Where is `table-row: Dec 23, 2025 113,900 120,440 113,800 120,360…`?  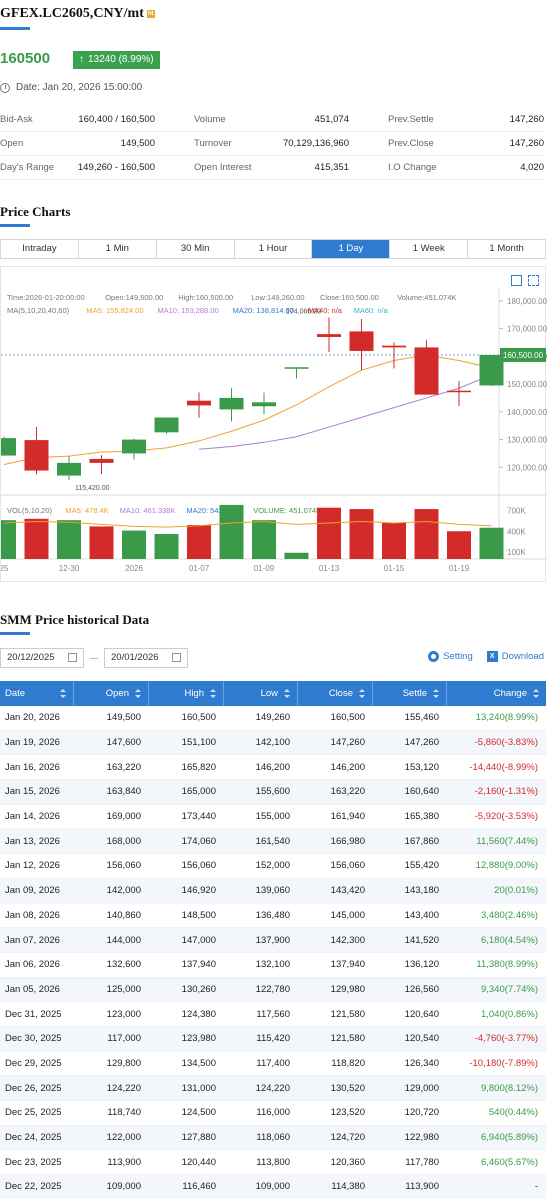 table-row: Dec 23, 2025 113,900 120,440 113,800 120,360… is located at coordinates (273, 1163).